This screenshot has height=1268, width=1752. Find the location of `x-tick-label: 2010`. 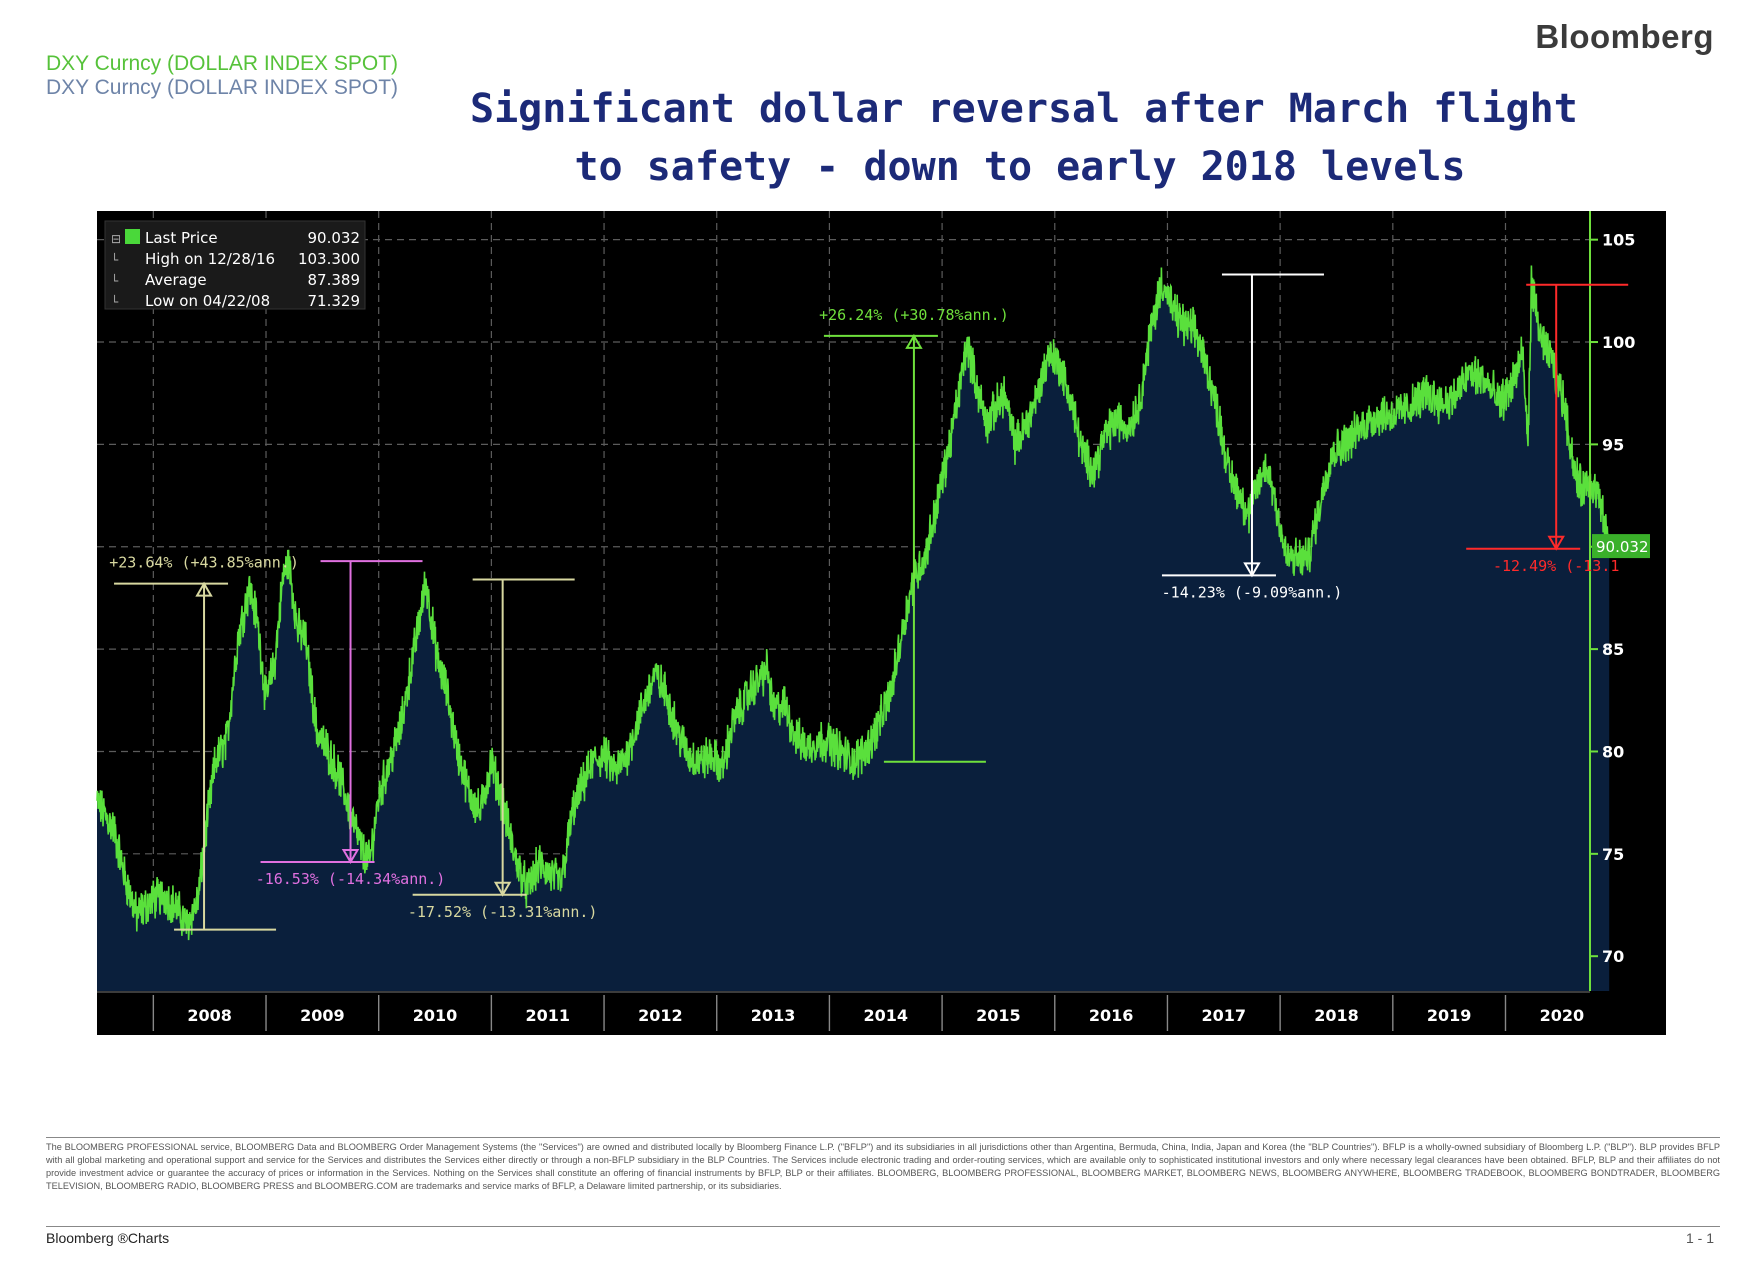

x-tick-label: 2010 is located at coordinates (435, 1015).